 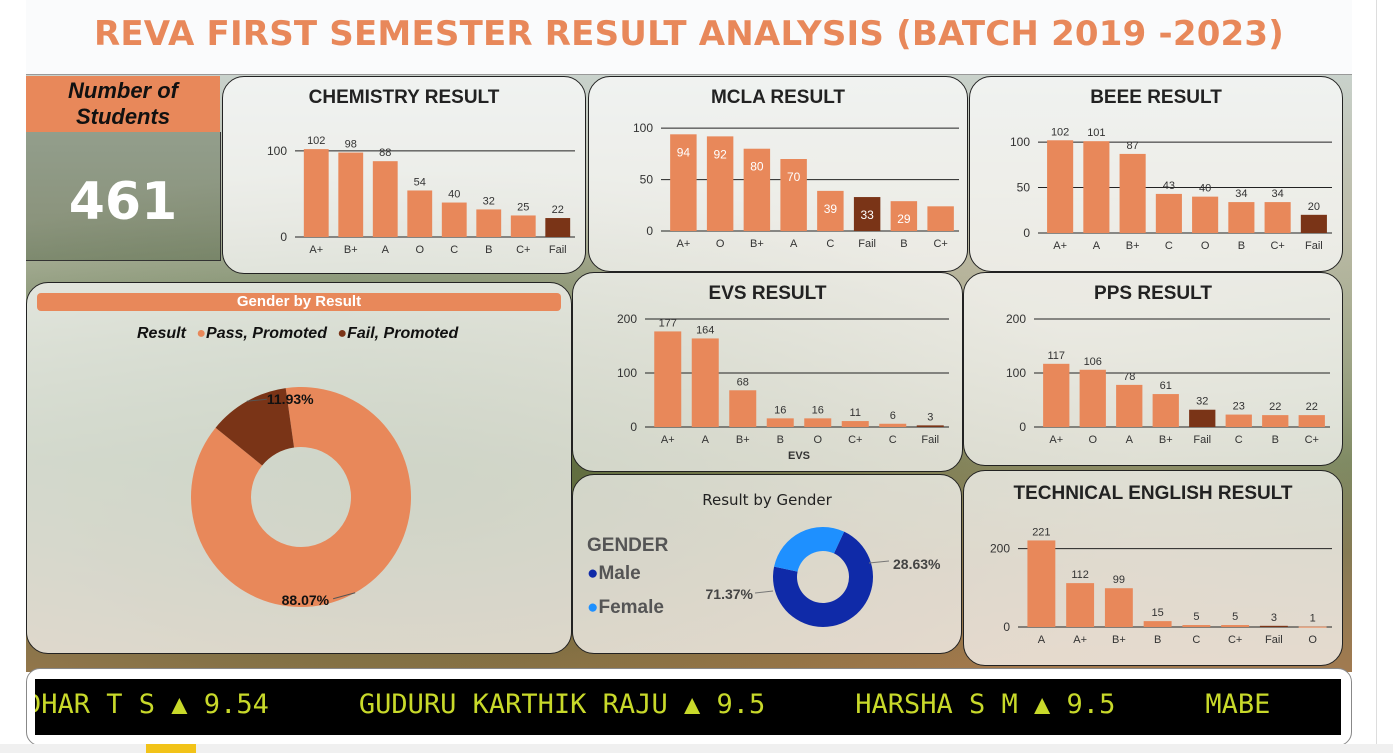 I want to click on data-label: 102, so click(x=1060, y=132).